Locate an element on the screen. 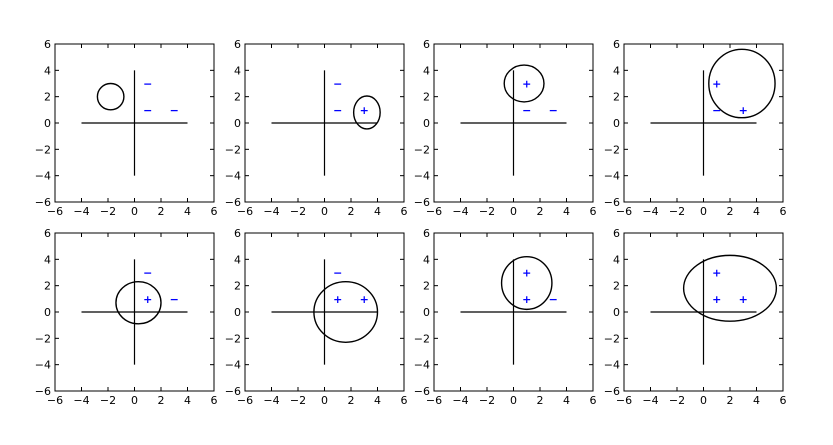  subplot-5: −6−6 −4 −4 −2 −2 0 0 2 2 4 4 6 6 − + − is located at coordinates (126, 317).